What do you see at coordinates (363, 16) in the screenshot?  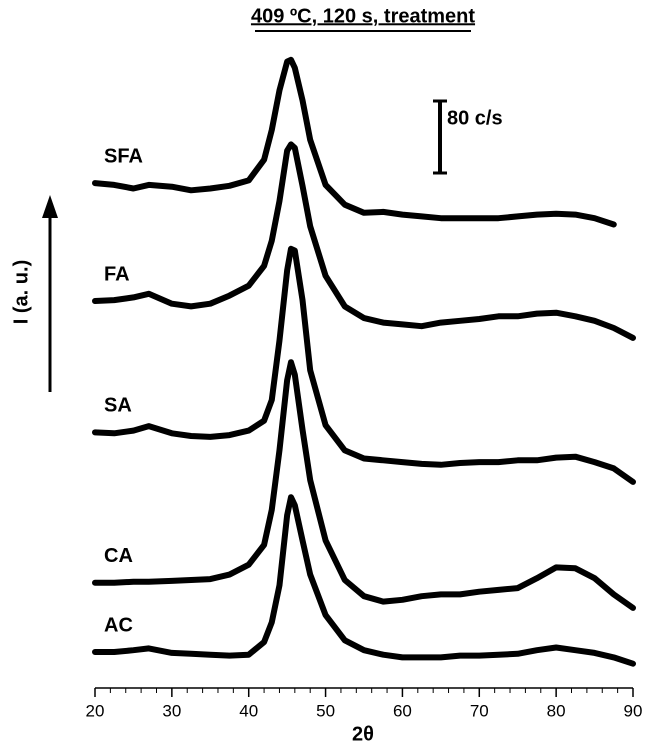 I see `chart-title: 409 ºC, 120 s, treatment` at bounding box center [363, 16].